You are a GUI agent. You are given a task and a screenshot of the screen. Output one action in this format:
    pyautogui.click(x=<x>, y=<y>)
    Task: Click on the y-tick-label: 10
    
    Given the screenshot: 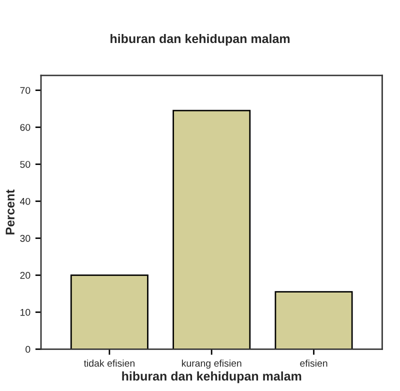 What is the action you would take?
    pyautogui.click(x=25, y=312)
    